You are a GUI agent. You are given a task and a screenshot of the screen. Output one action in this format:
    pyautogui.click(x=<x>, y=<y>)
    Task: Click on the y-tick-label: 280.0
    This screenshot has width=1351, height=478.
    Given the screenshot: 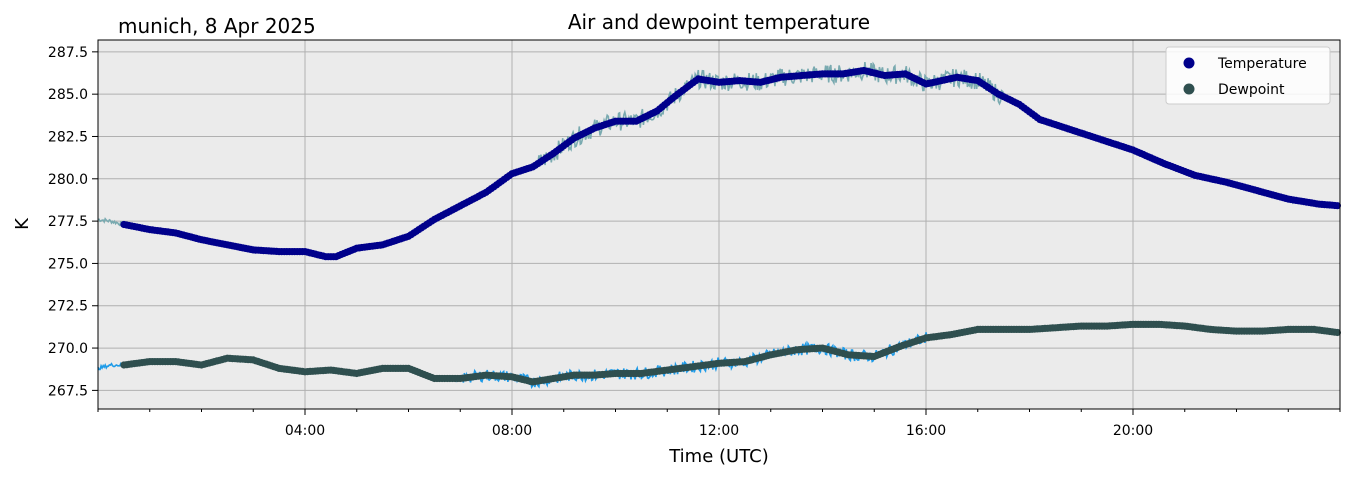 What is the action you would take?
    pyautogui.click(x=68, y=180)
    